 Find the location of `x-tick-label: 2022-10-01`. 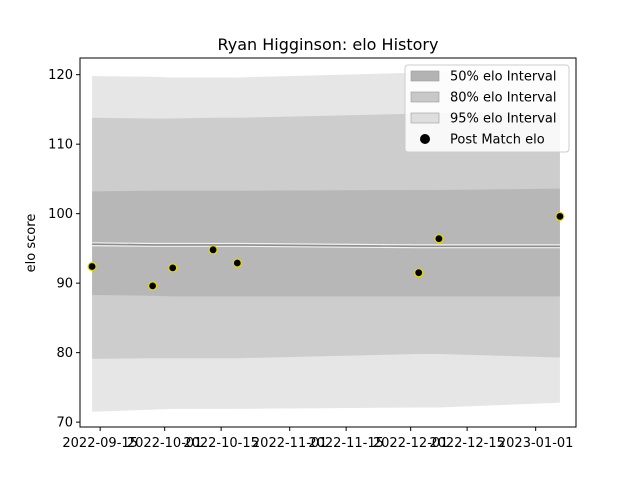

x-tick-label: 2022-10-01 is located at coordinates (165, 443).